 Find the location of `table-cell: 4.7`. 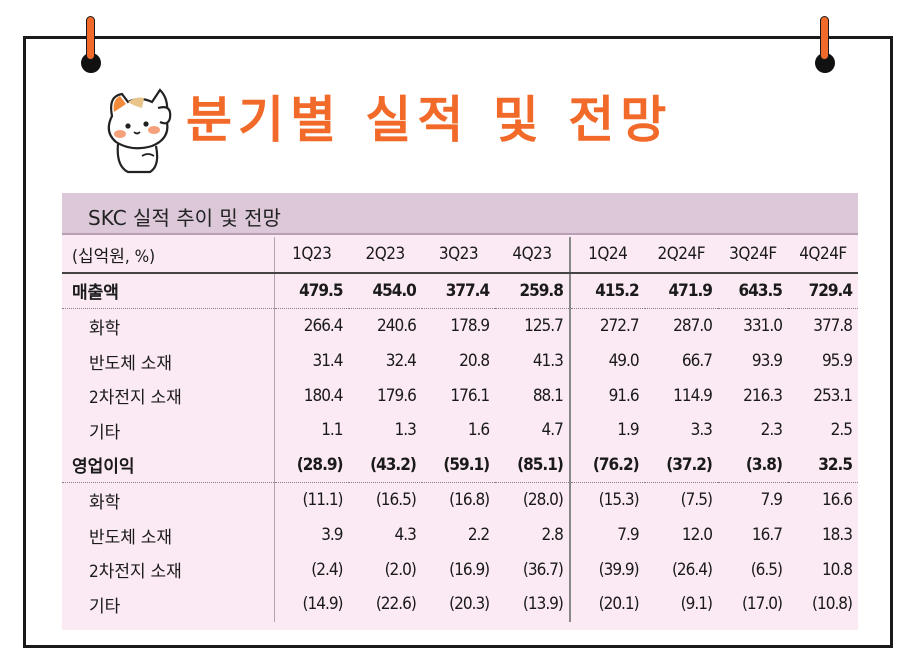

table-cell: 4.7 is located at coordinates (552, 430).